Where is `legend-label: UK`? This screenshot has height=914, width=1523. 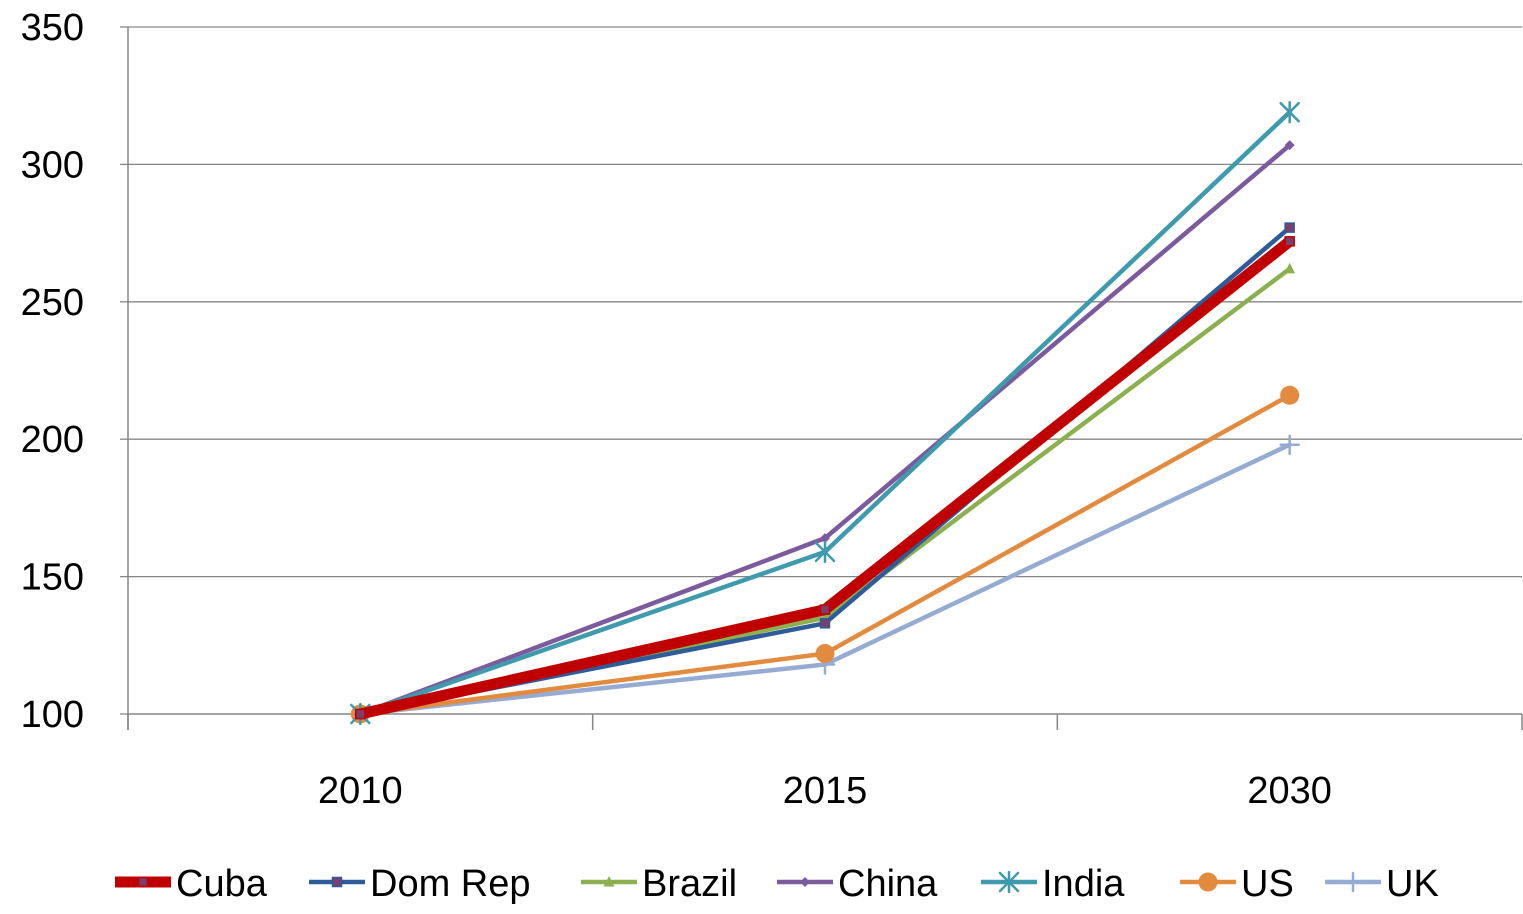 legend-label: UK is located at coordinates (1412, 884).